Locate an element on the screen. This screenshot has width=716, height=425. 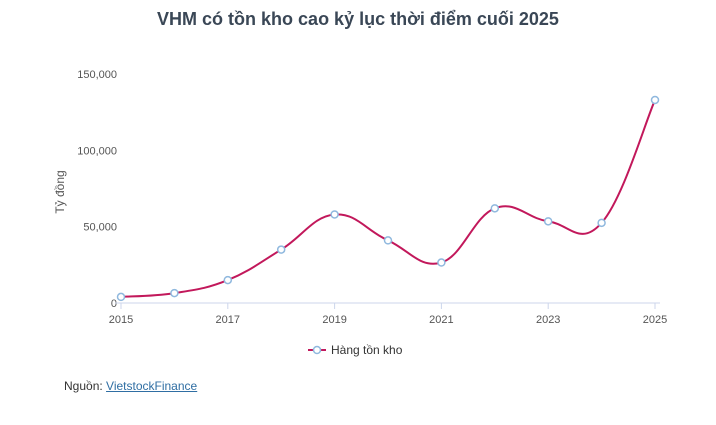
source-link: VietstockFinance is located at coordinates (152, 386).